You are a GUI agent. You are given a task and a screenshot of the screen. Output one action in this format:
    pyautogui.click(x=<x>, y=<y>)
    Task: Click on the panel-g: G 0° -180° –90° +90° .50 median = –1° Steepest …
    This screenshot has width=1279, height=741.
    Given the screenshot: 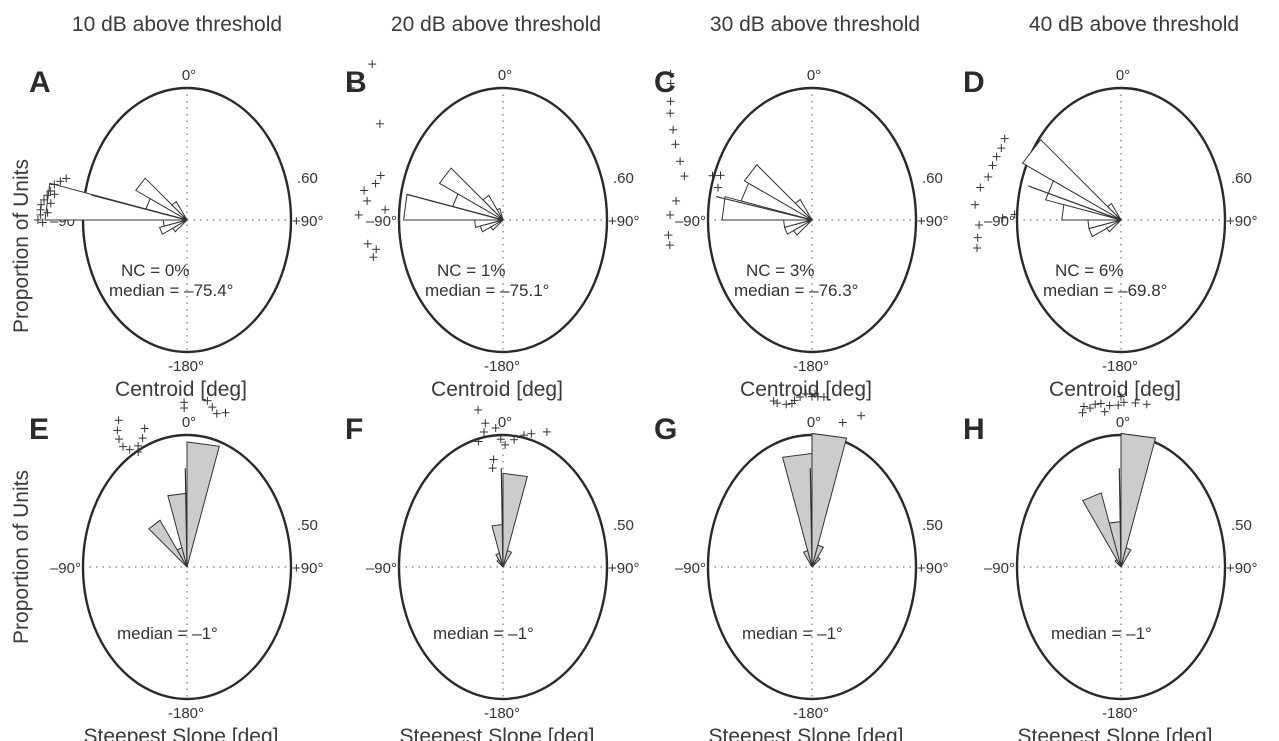 What is the action you would take?
    pyautogui.click(x=801, y=565)
    